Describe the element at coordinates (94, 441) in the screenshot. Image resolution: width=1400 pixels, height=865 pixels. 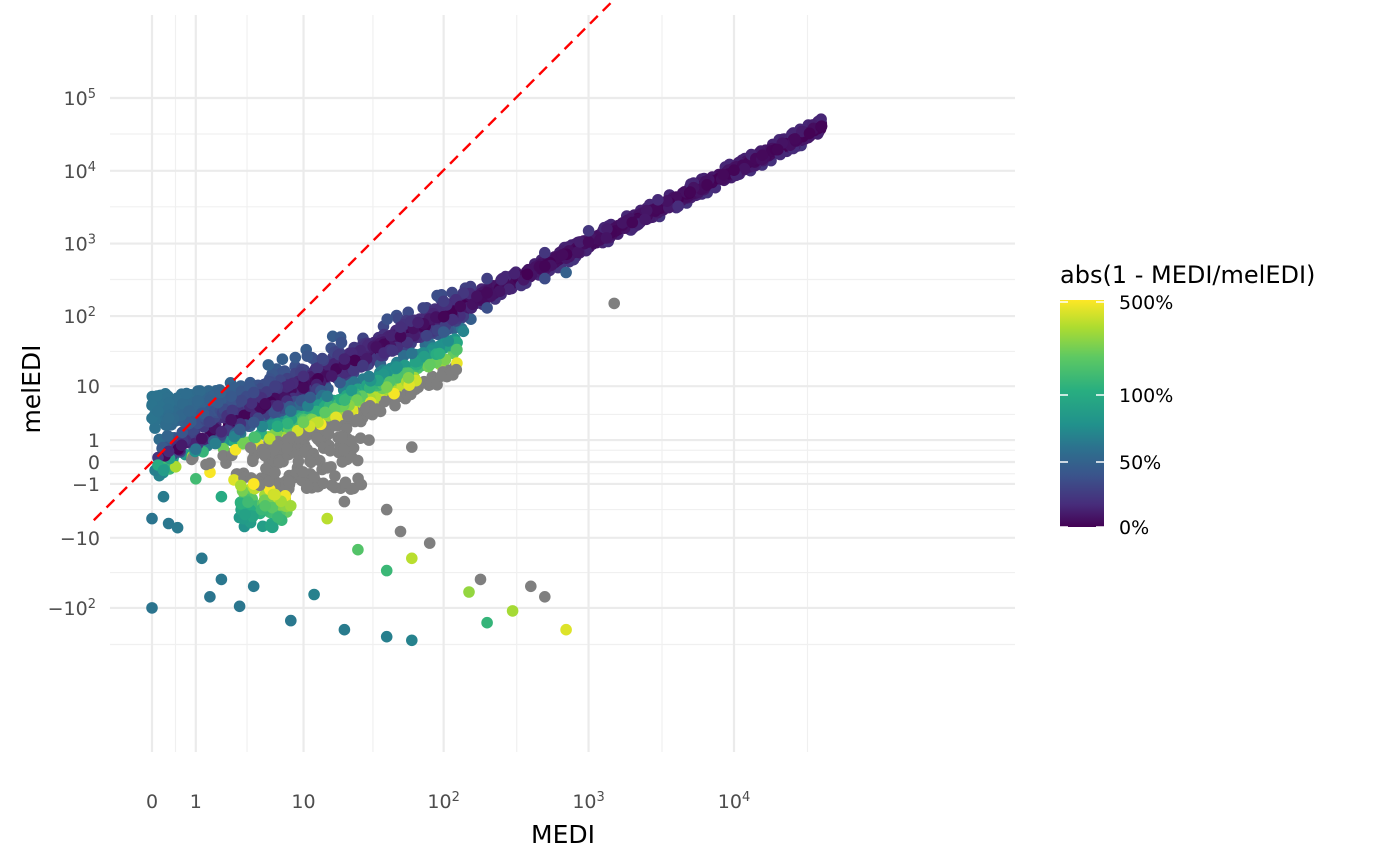
I see `y-tick-label-5: 1` at that location.